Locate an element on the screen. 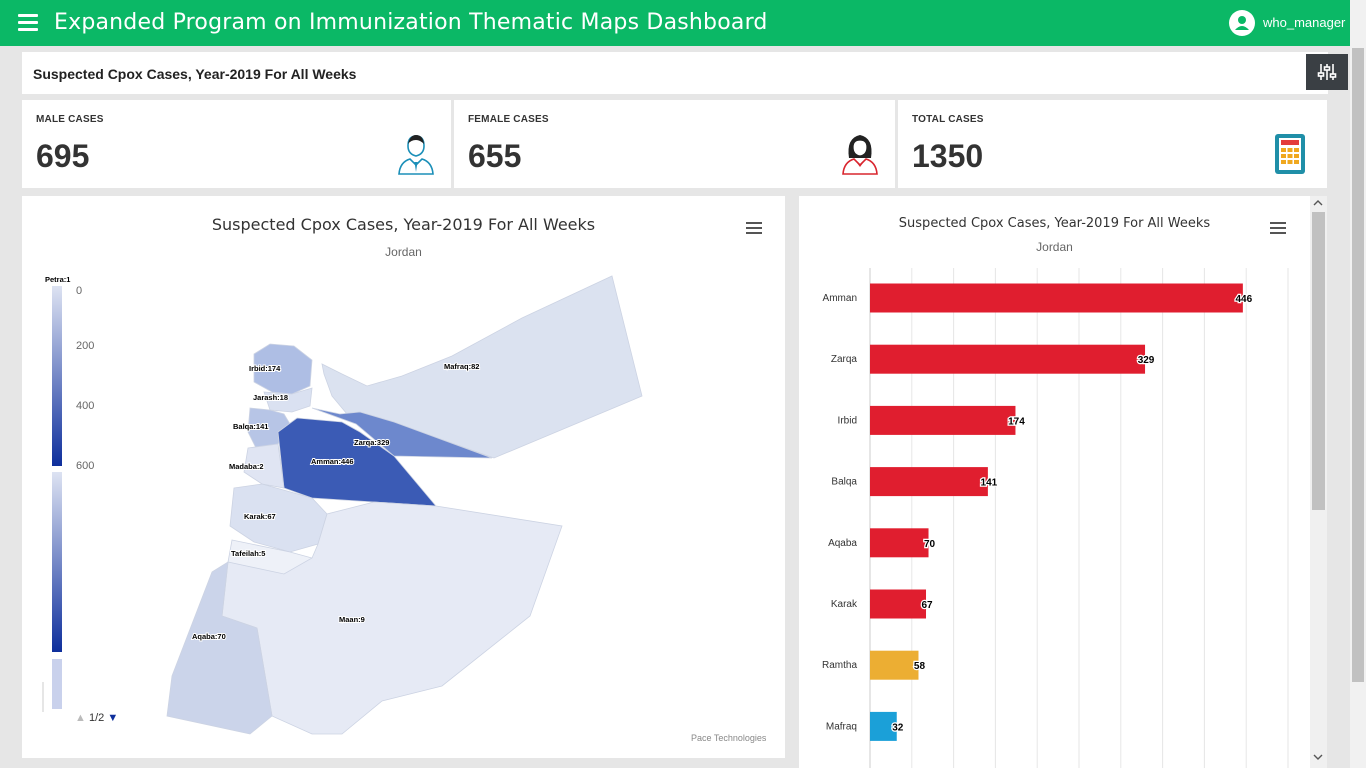 Image resolution: width=1366 pixels, height=768 pixels. calculator-icon is located at coordinates (1290, 156).